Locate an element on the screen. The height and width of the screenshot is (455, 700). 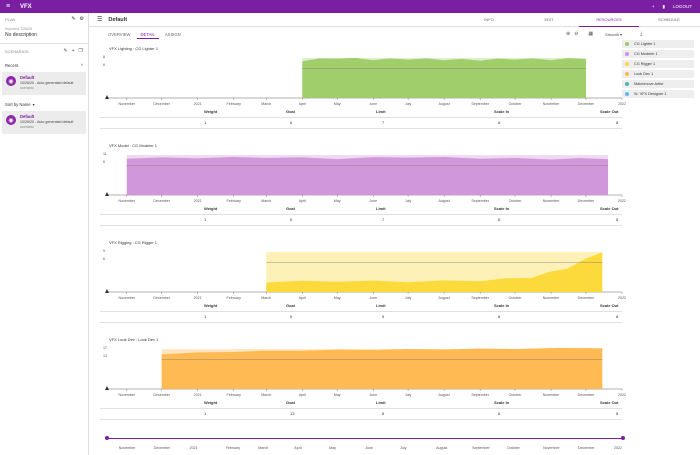
tab-resources: RESOURCES is located at coordinates (609, 20).